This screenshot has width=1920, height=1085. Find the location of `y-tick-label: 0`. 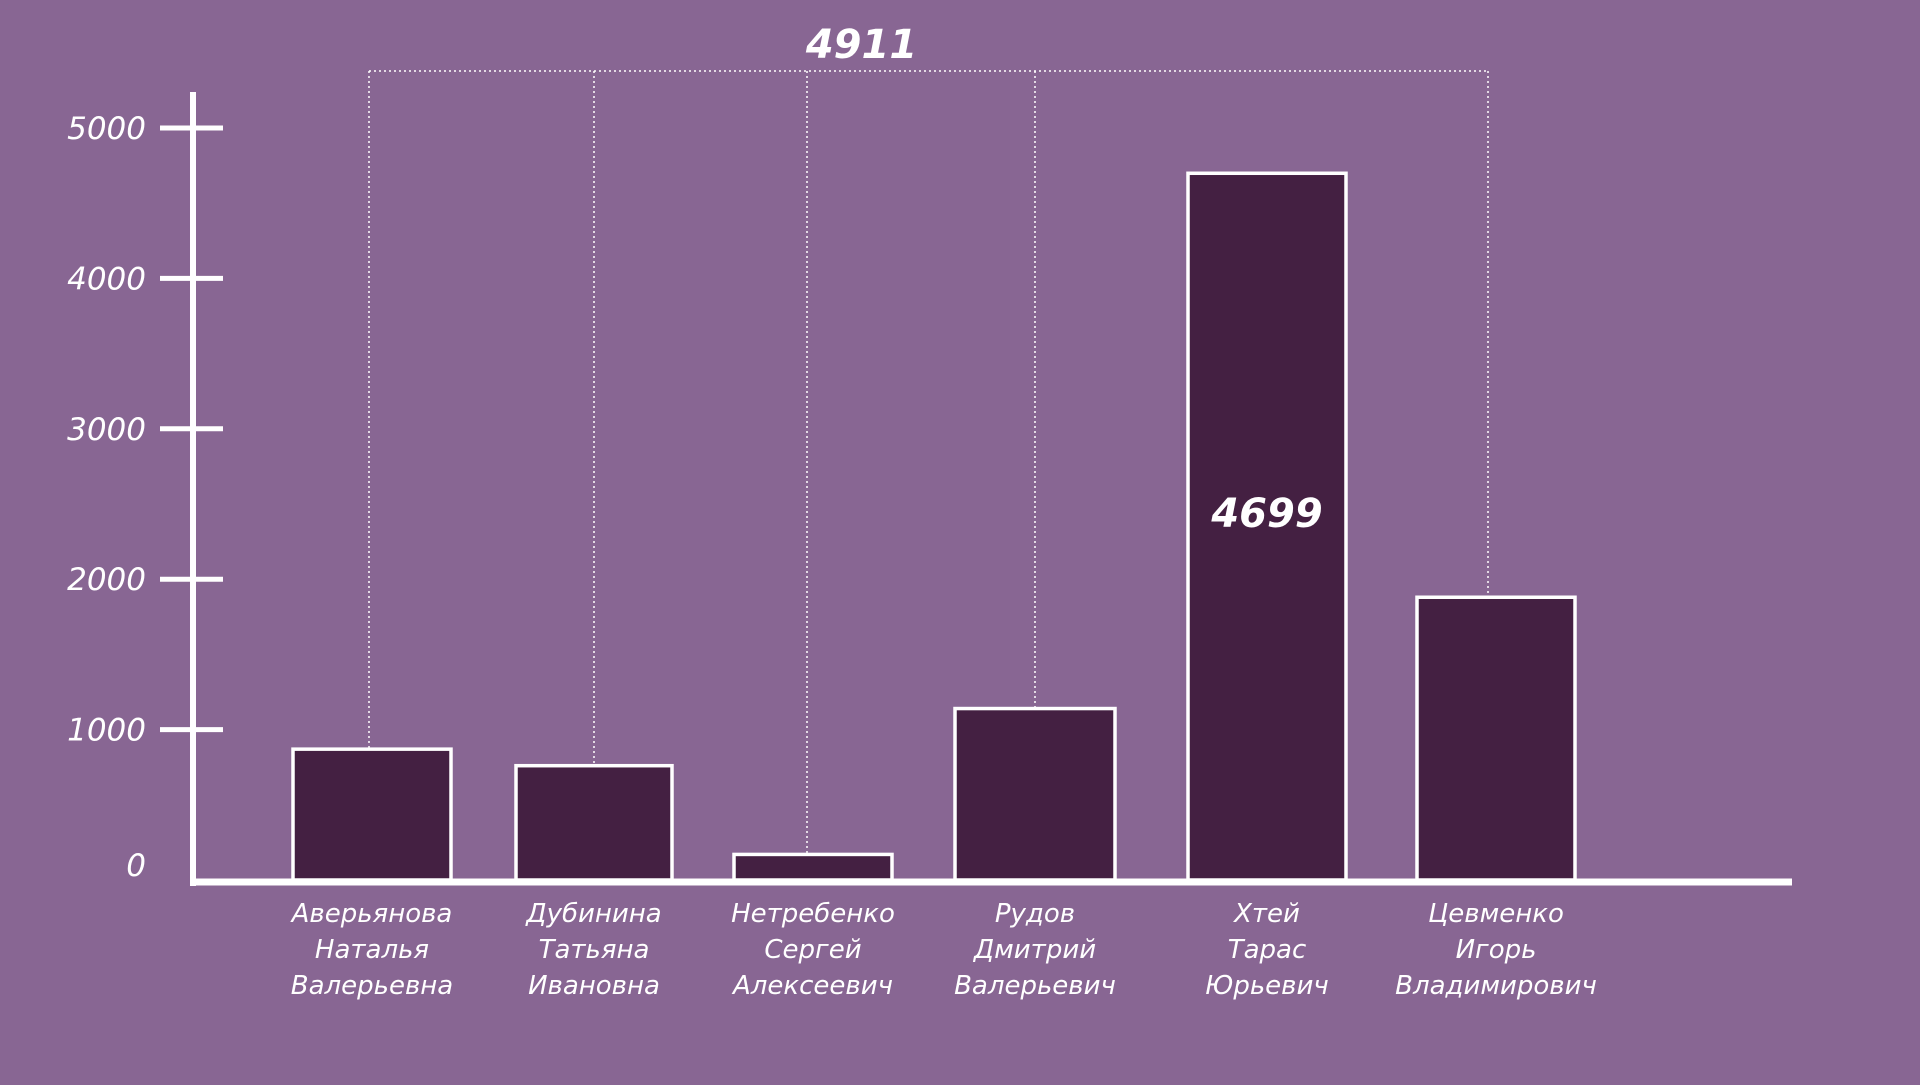

y-tick-label: 0 is located at coordinates (136, 866).